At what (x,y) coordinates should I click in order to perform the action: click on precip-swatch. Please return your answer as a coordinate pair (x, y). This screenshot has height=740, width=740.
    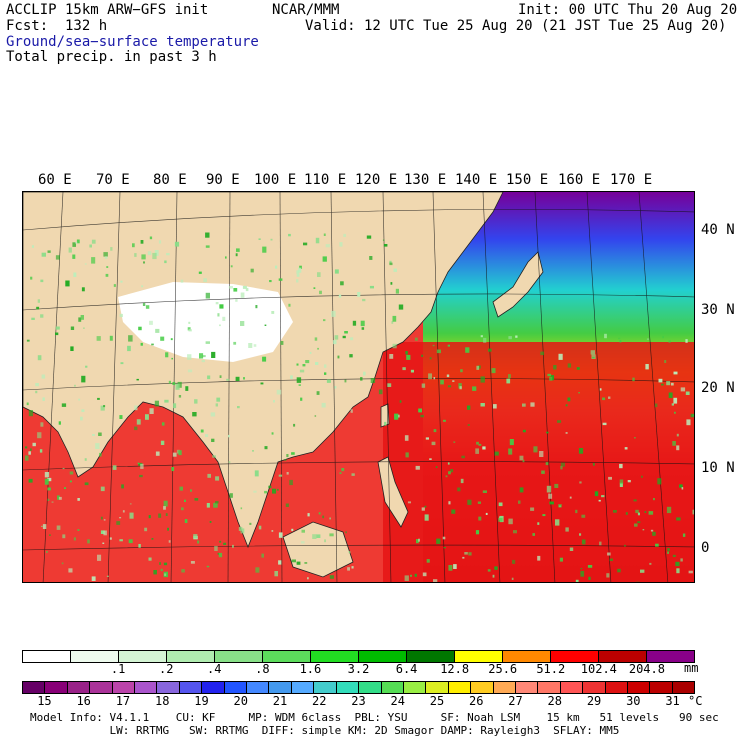
    Looking at the image, I should click on (335, 656).